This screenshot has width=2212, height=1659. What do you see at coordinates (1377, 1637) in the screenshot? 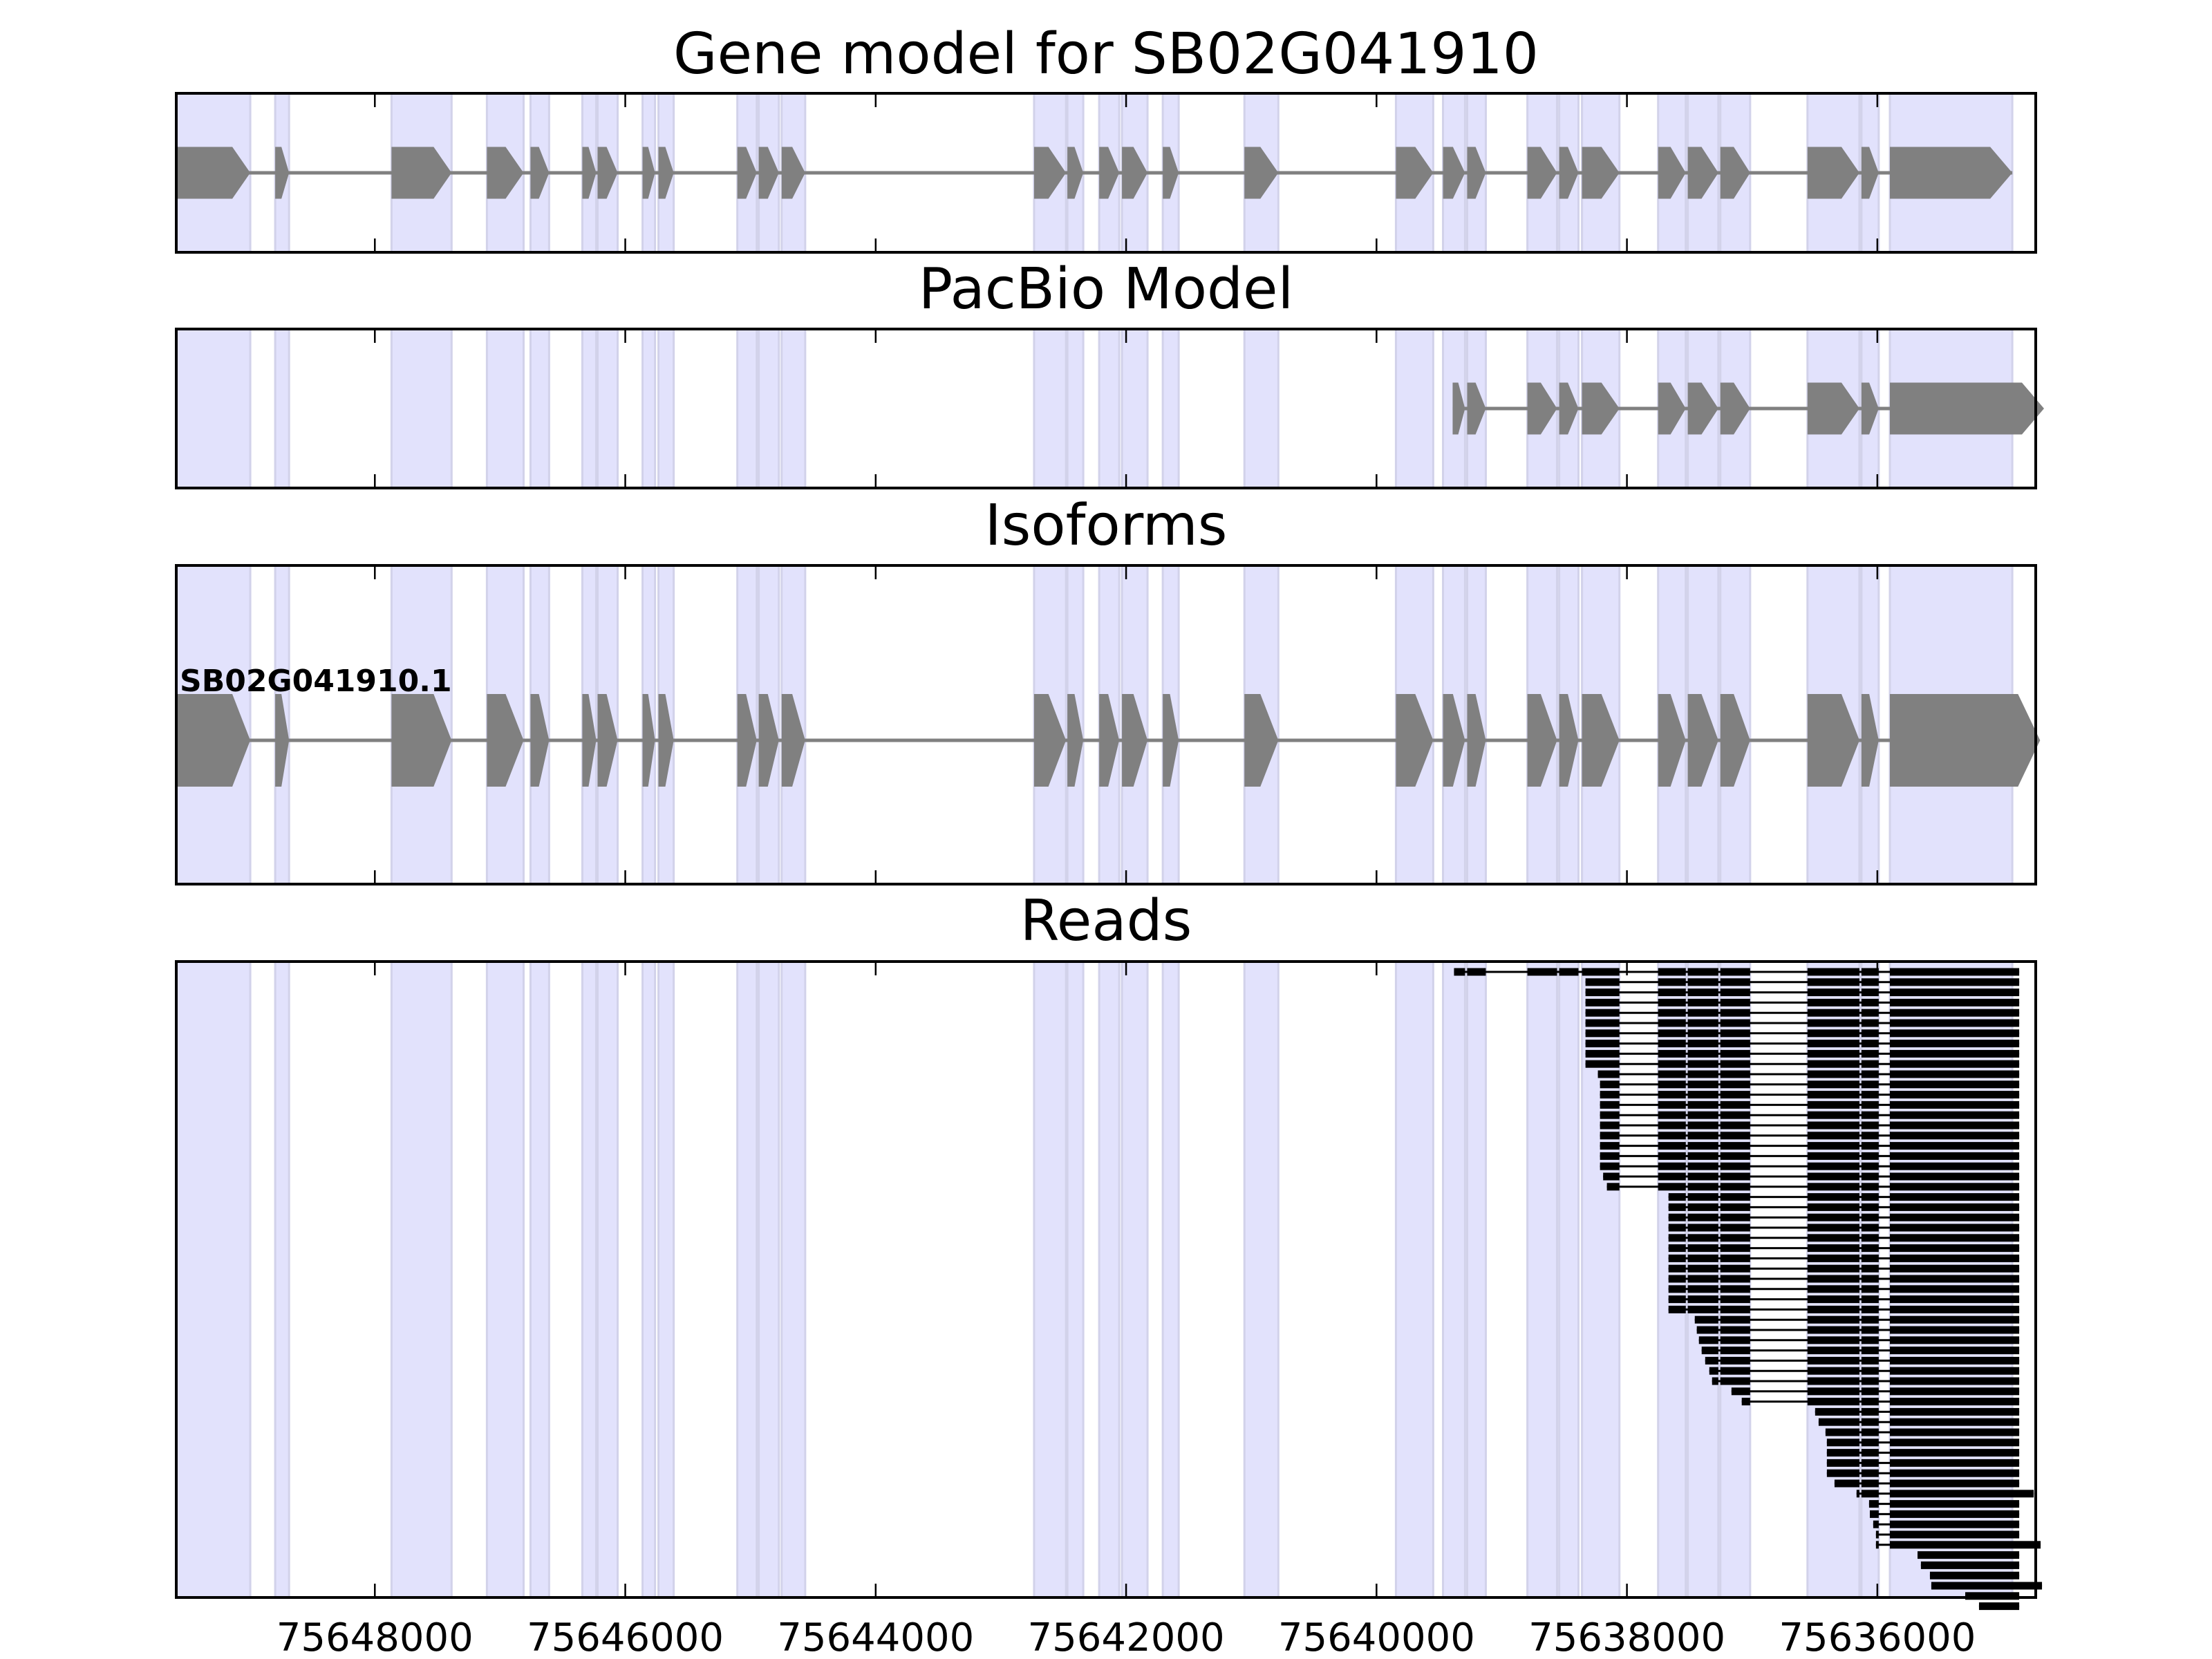
I see `x-tick-label: 75640000` at bounding box center [1377, 1637].